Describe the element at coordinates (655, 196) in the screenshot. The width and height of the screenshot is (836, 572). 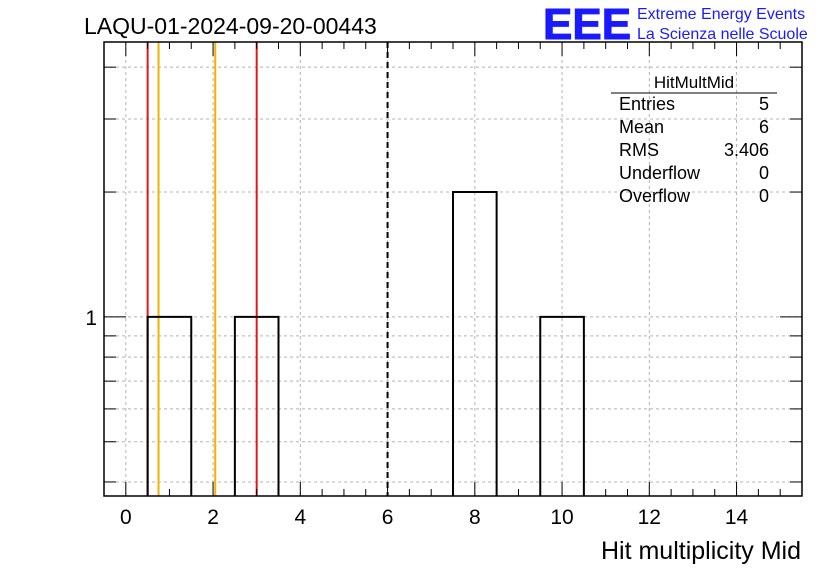
I see `stats-row-label: Overflow` at that location.